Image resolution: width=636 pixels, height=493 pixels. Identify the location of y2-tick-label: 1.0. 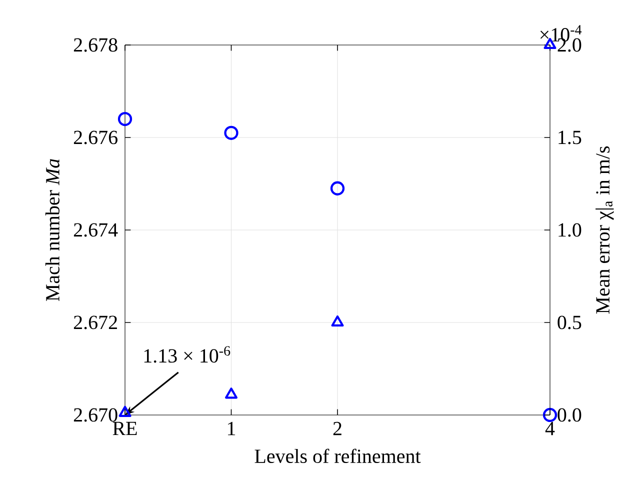
(570, 230).